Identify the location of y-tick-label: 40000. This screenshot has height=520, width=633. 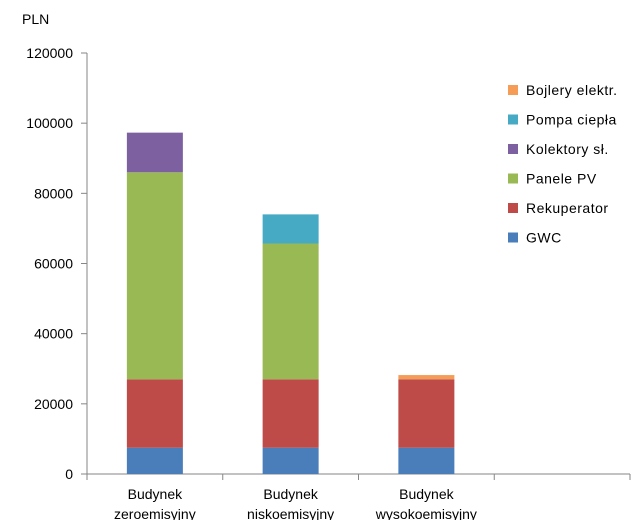
(53, 334).